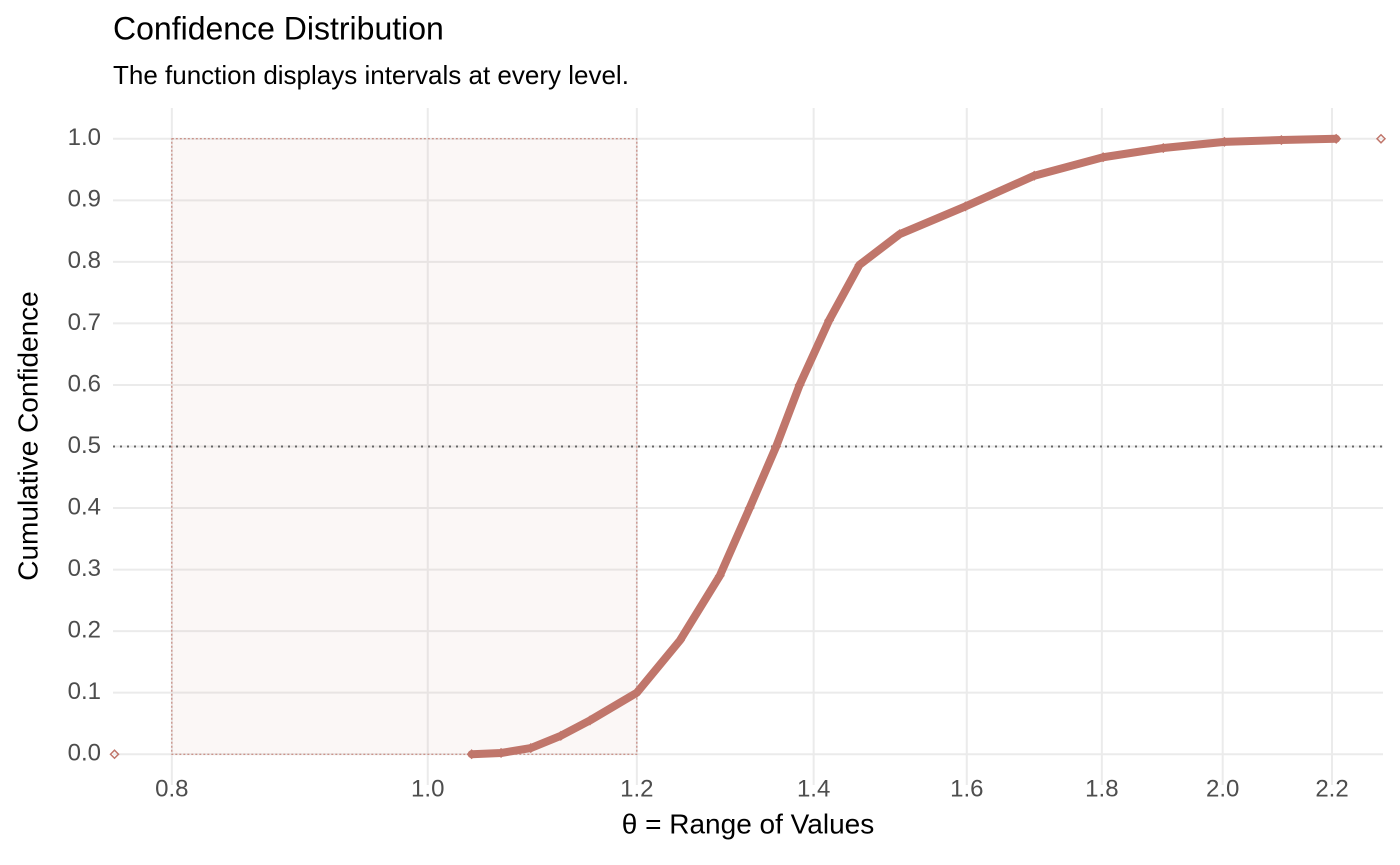  I want to click on x-tick-label: 1.0, so click(427, 788).